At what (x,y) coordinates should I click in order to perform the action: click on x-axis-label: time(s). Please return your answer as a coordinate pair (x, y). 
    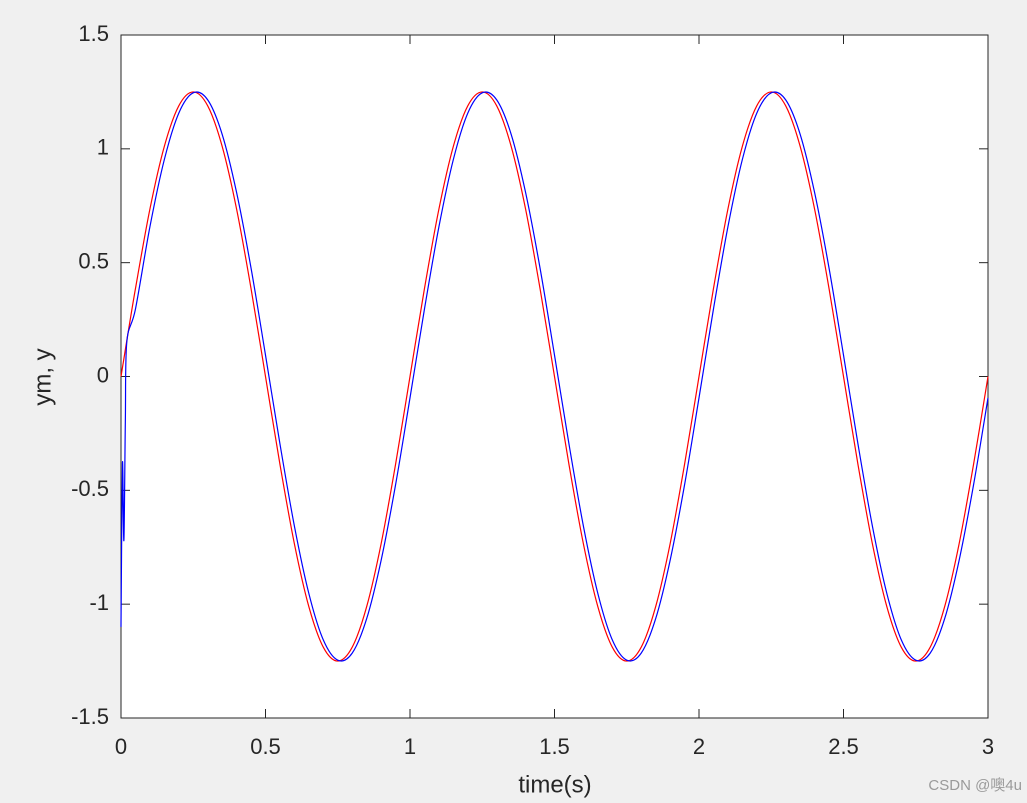
    Looking at the image, I should click on (554, 784).